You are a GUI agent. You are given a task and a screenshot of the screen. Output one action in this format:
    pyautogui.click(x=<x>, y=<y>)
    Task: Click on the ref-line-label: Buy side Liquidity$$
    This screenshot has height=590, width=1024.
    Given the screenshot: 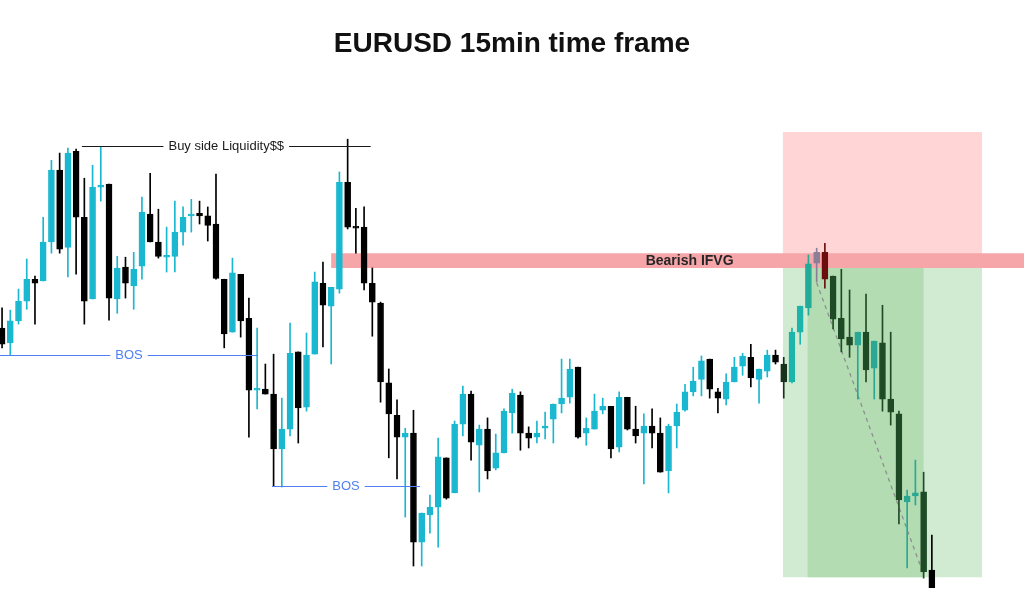 What is the action you would take?
    pyautogui.click(x=226, y=146)
    